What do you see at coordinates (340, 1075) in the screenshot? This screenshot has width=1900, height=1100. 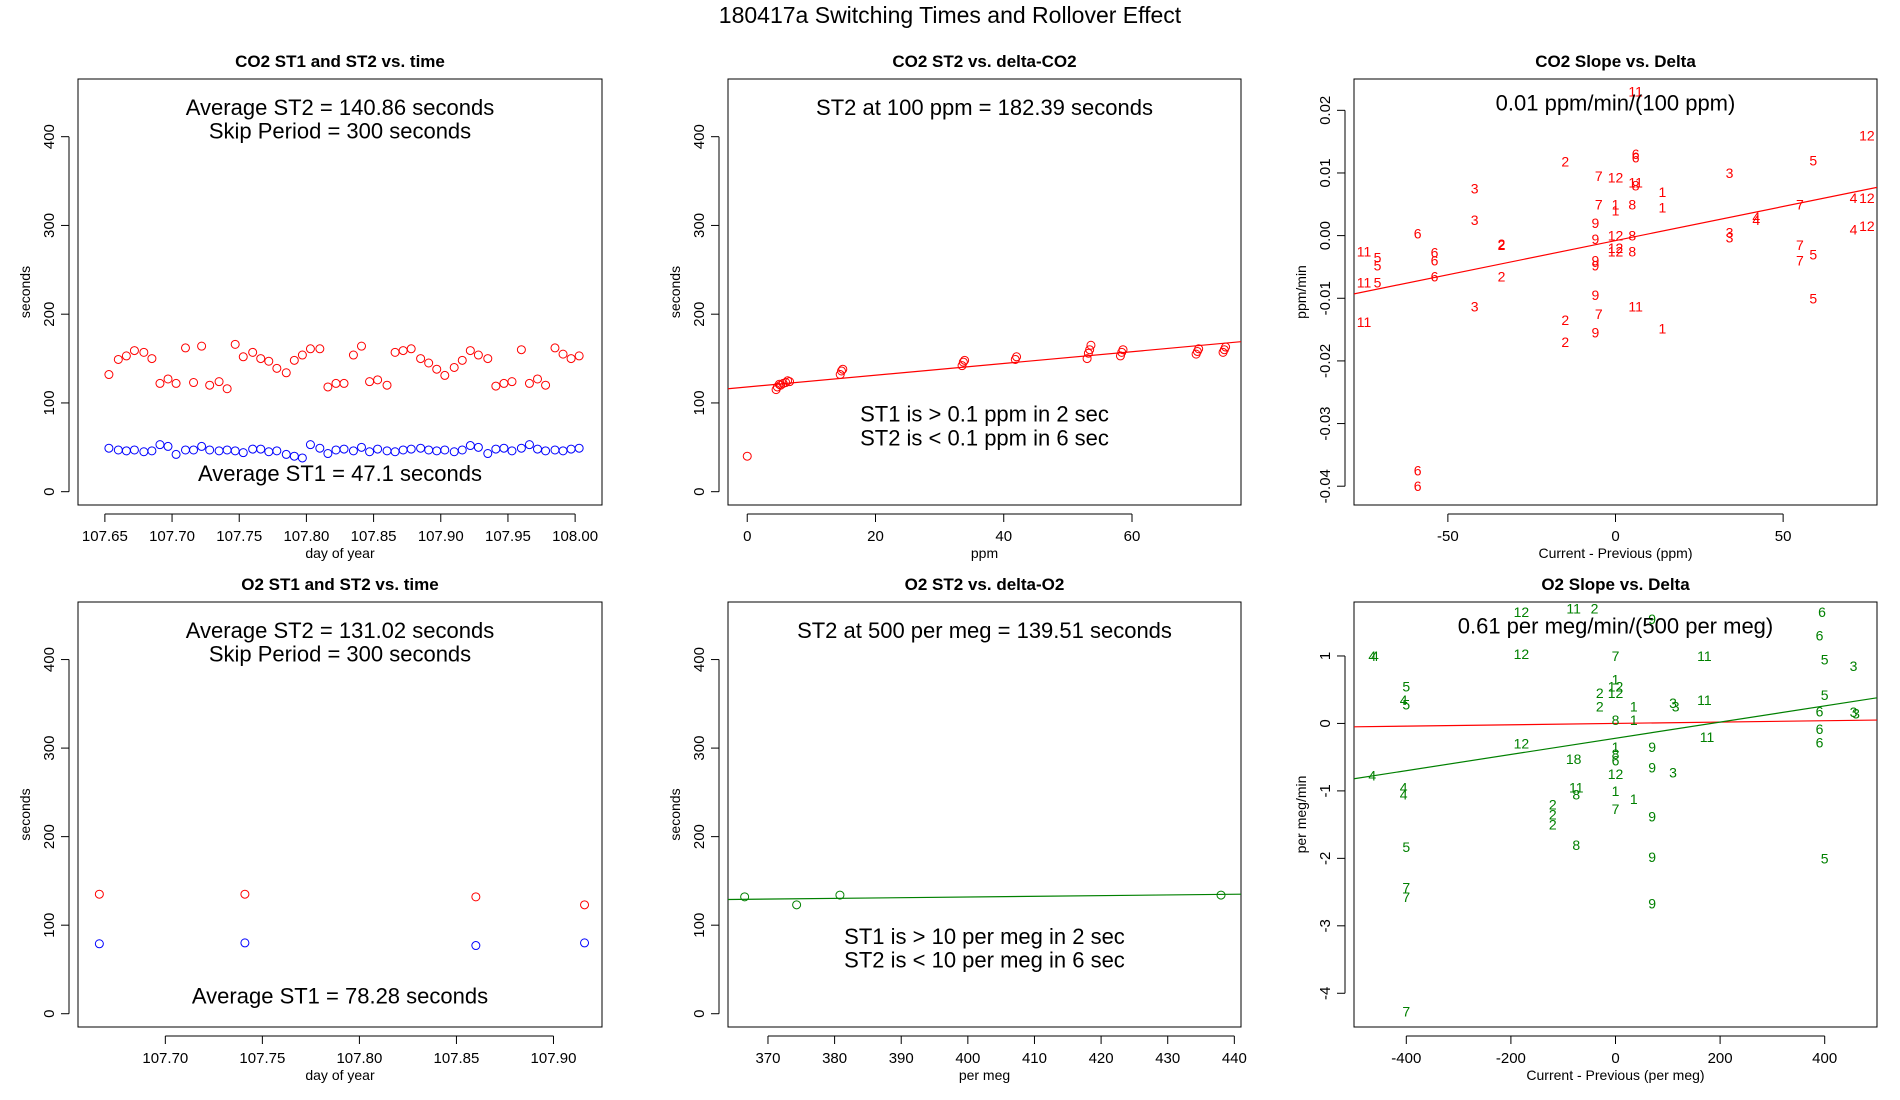 I see `x-axis-label: day of year` at bounding box center [340, 1075].